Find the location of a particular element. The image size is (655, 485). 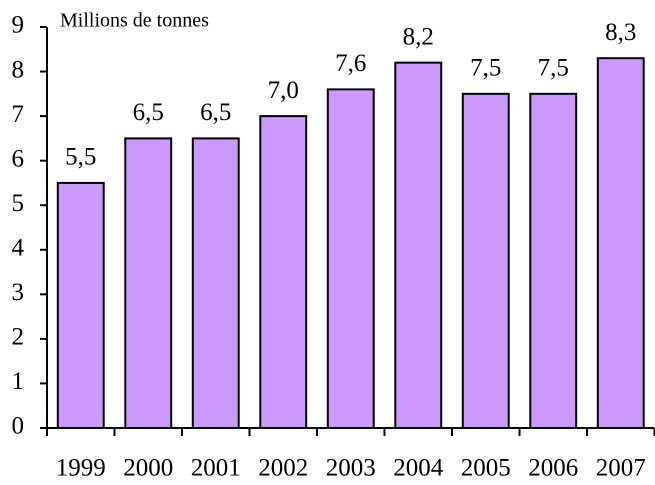

x-tick-label: 2001 is located at coordinates (216, 468).